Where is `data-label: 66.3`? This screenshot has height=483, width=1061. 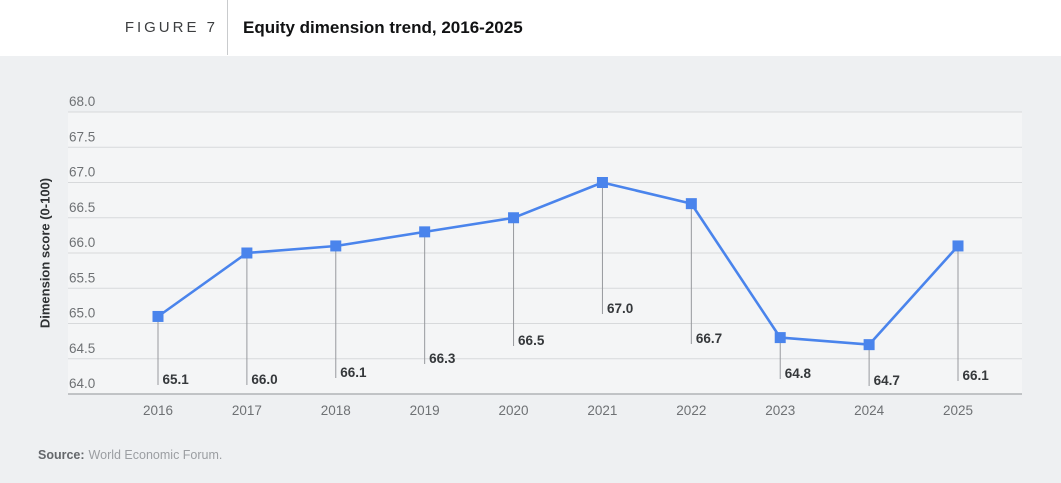 data-label: 66.3 is located at coordinates (442, 358).